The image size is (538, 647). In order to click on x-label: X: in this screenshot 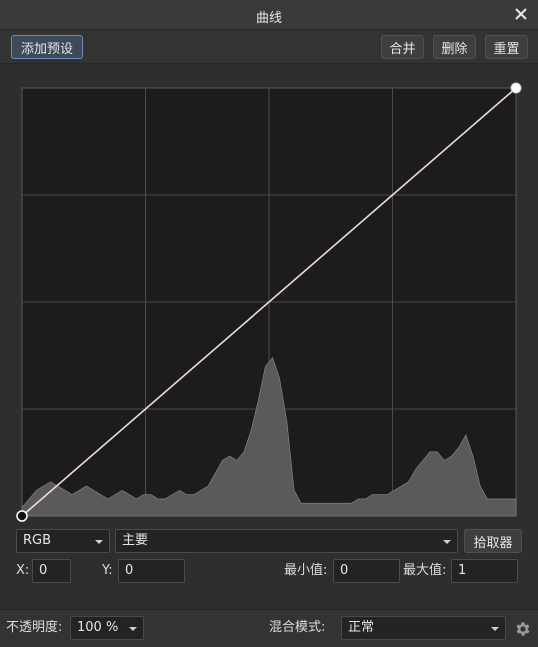, I will do `click(23, 570)`.